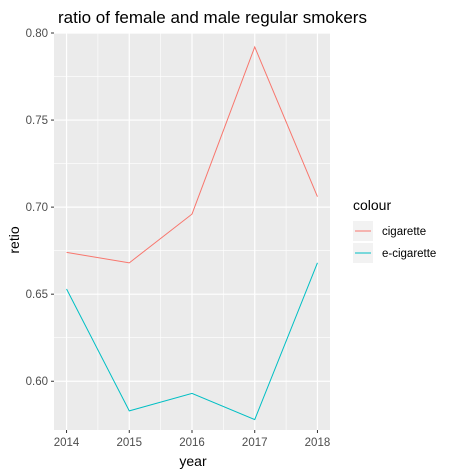 This screenshot has width=456, height=476. I want to click on y-tick-label: 0.70, so click(37, 208).